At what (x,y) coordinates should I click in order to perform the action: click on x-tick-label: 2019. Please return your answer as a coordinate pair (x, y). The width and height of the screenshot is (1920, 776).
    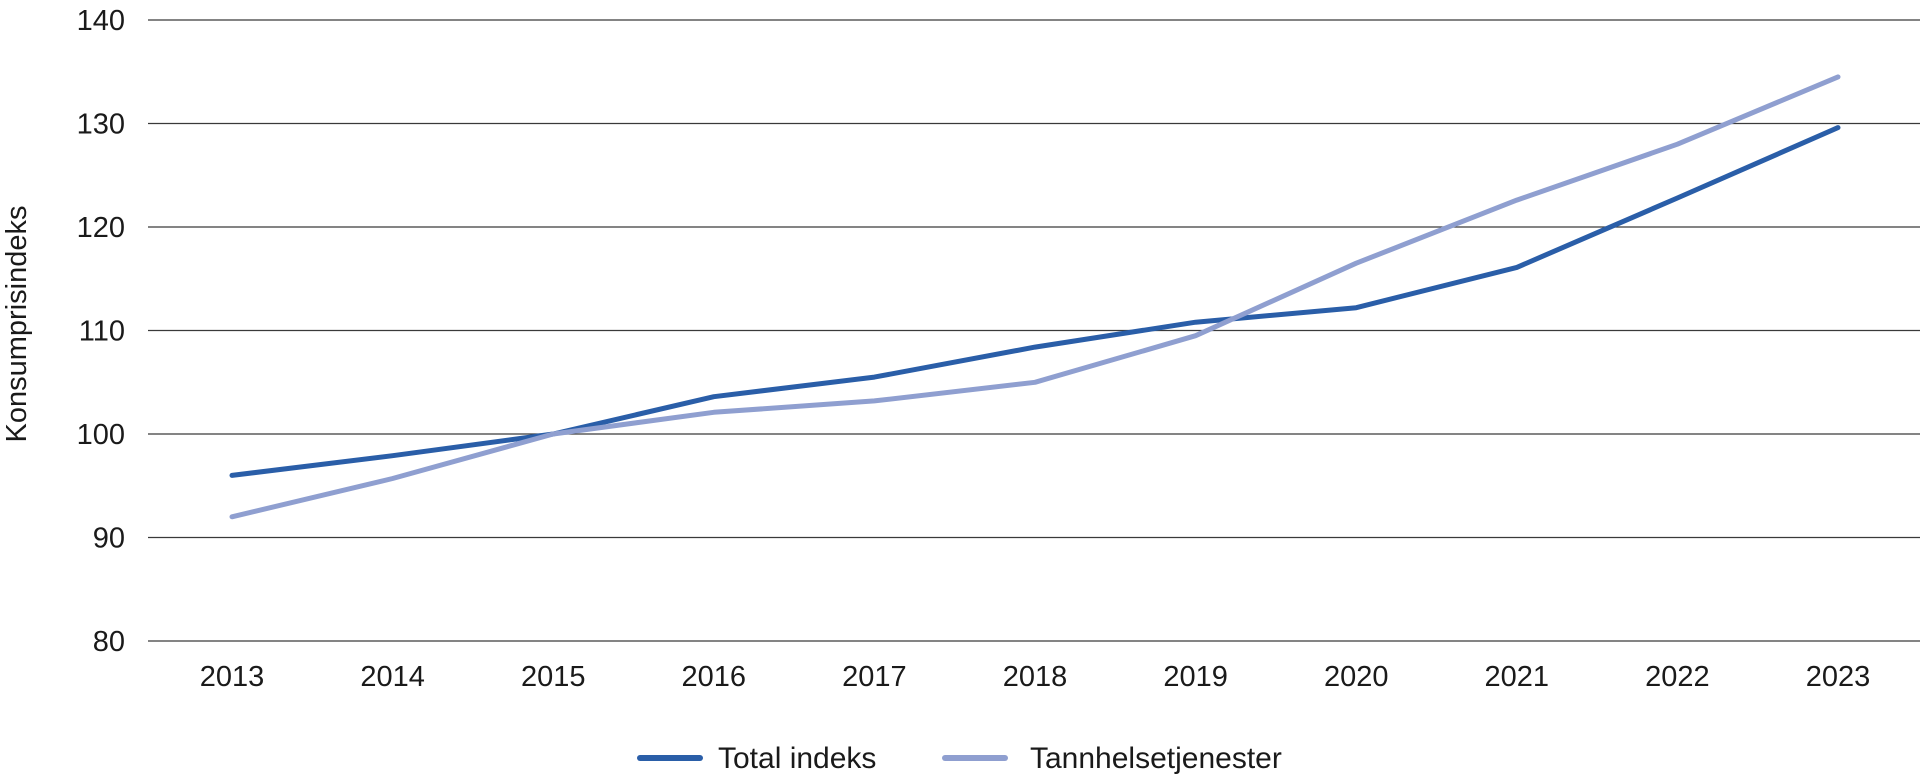
    Looking at the image, I should click on (1195, 677).